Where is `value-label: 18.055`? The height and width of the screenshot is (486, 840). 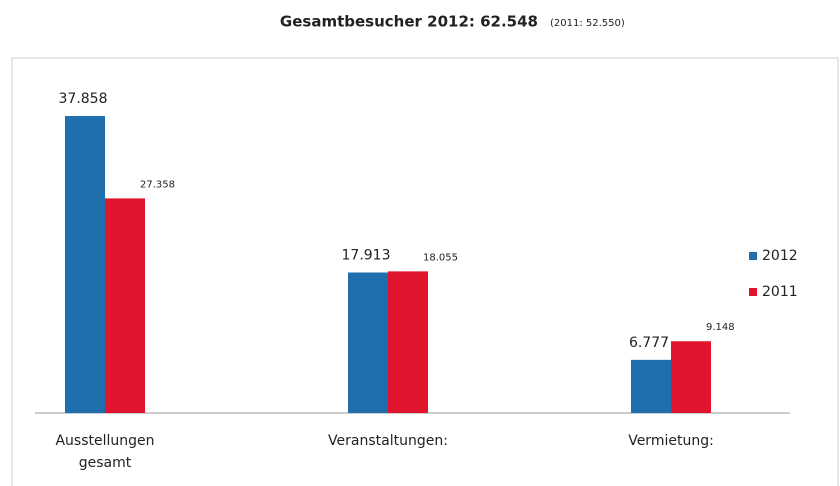
value-label: 18.055 is located at coordinates (440, 257).